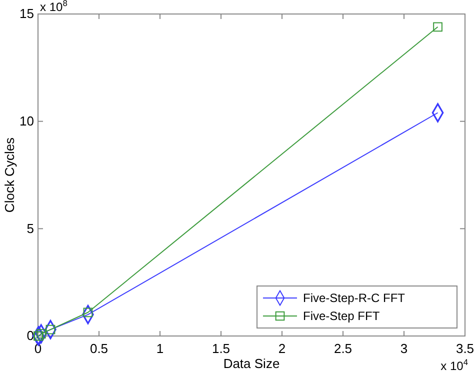 This screenshot has height=374, width=474. I want to click on y-tick-label: 5, so click(30, 228).